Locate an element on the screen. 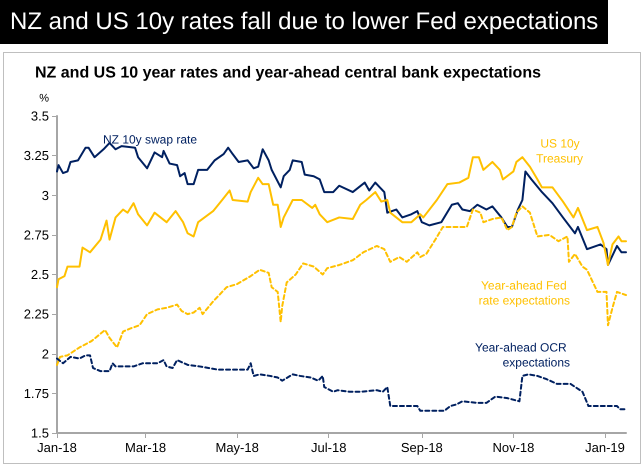 This screenshot has width=644, height=464. x-tick-label: Nov-18 is located at coordinates (513, 447).